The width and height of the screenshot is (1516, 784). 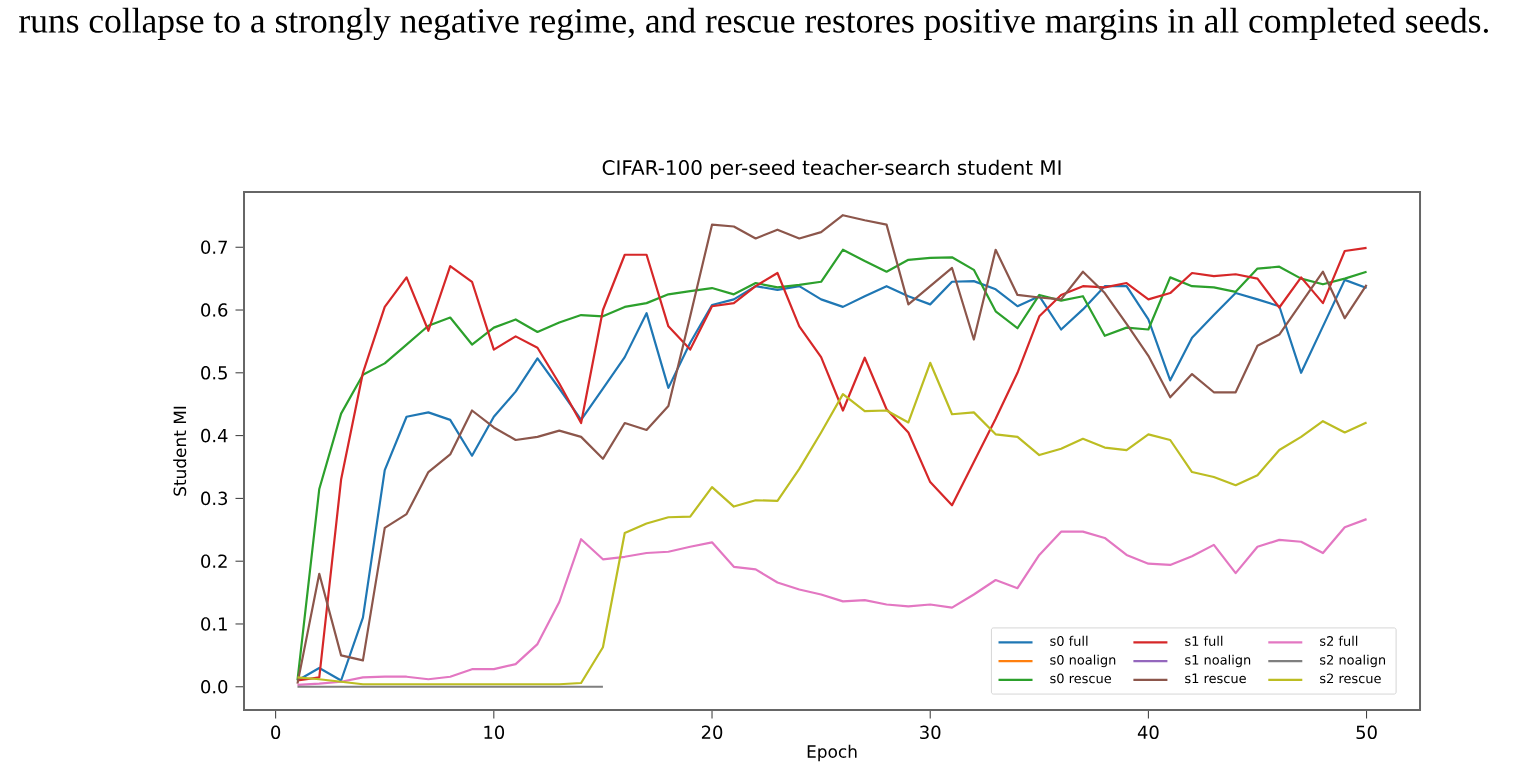 I want to click on y-tick-label: 0.5, so click(x=214, y=373).